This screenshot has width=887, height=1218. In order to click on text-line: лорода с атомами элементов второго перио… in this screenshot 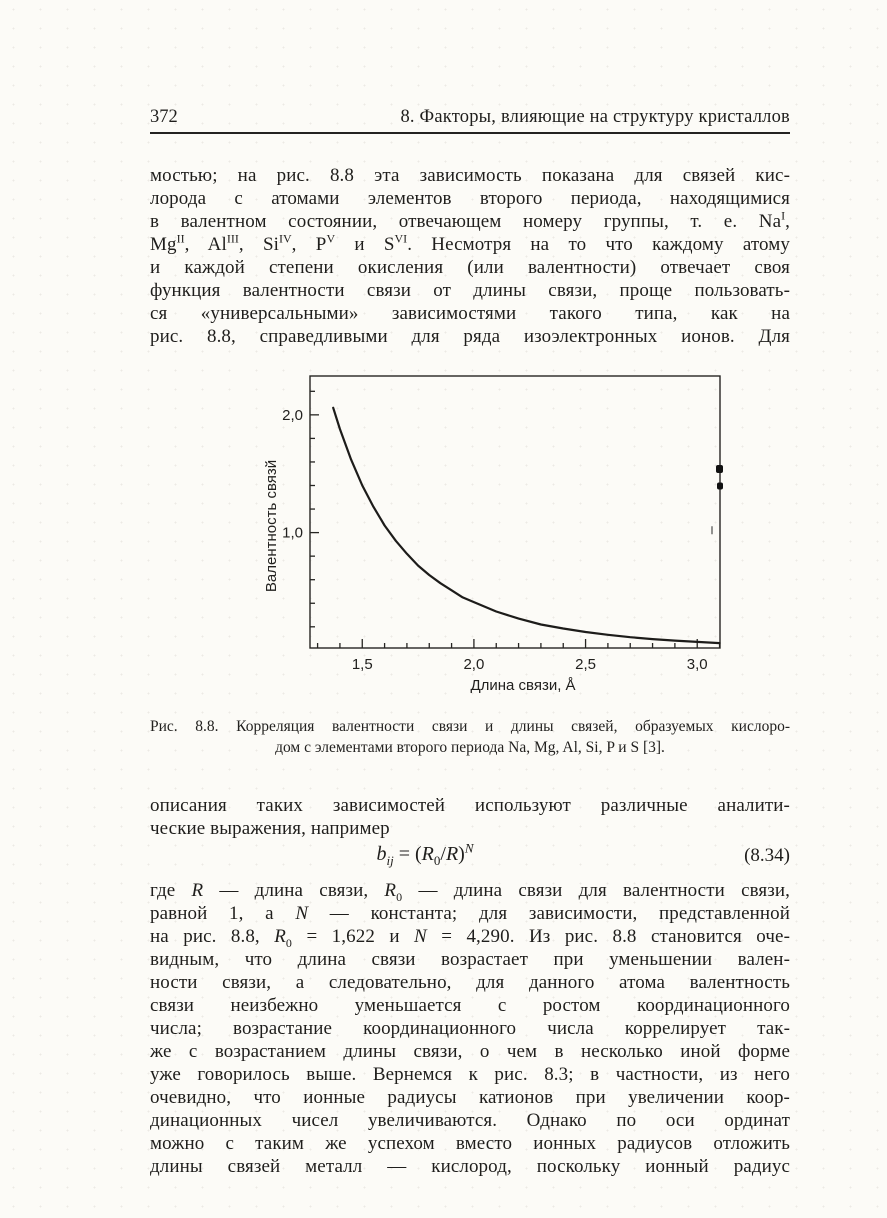, I will do `click(470, 198)`.